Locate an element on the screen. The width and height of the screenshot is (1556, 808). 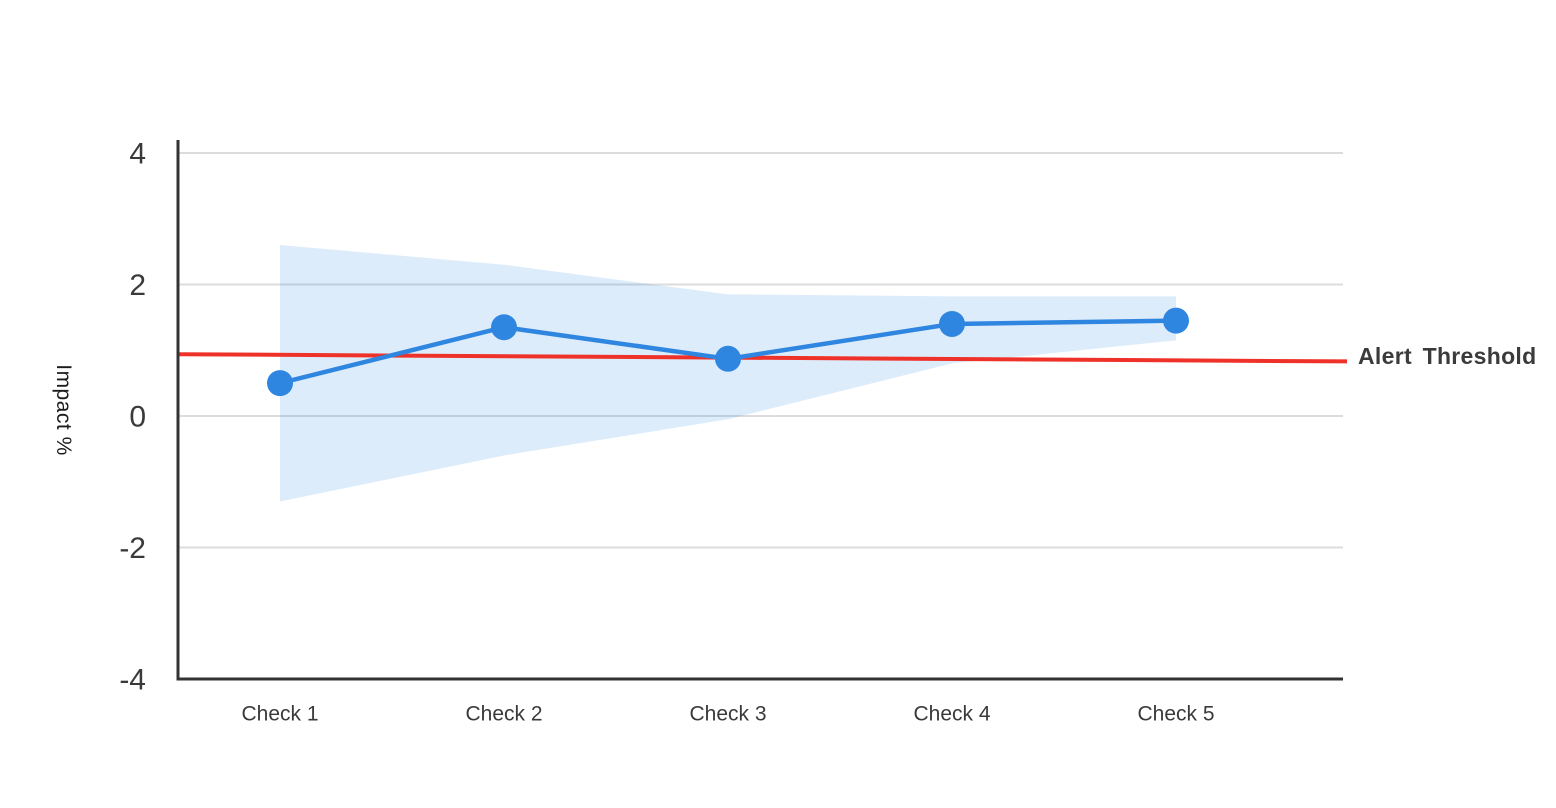
y-axis-label: Impact % is located at coordinates (63, 410).